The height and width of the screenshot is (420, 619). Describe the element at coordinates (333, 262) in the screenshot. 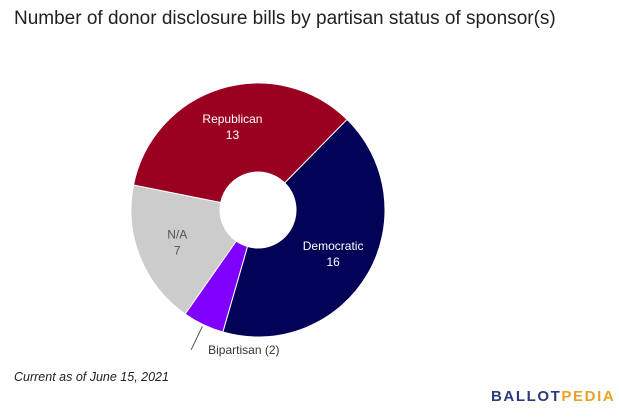

I see `value-democratic: 16` at that location.